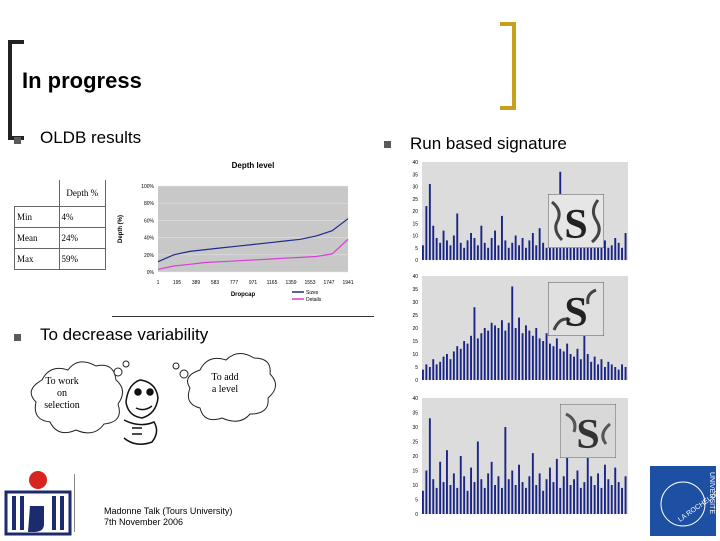  I want to click on dropcap-s-image-2: S, so click(576, 309).